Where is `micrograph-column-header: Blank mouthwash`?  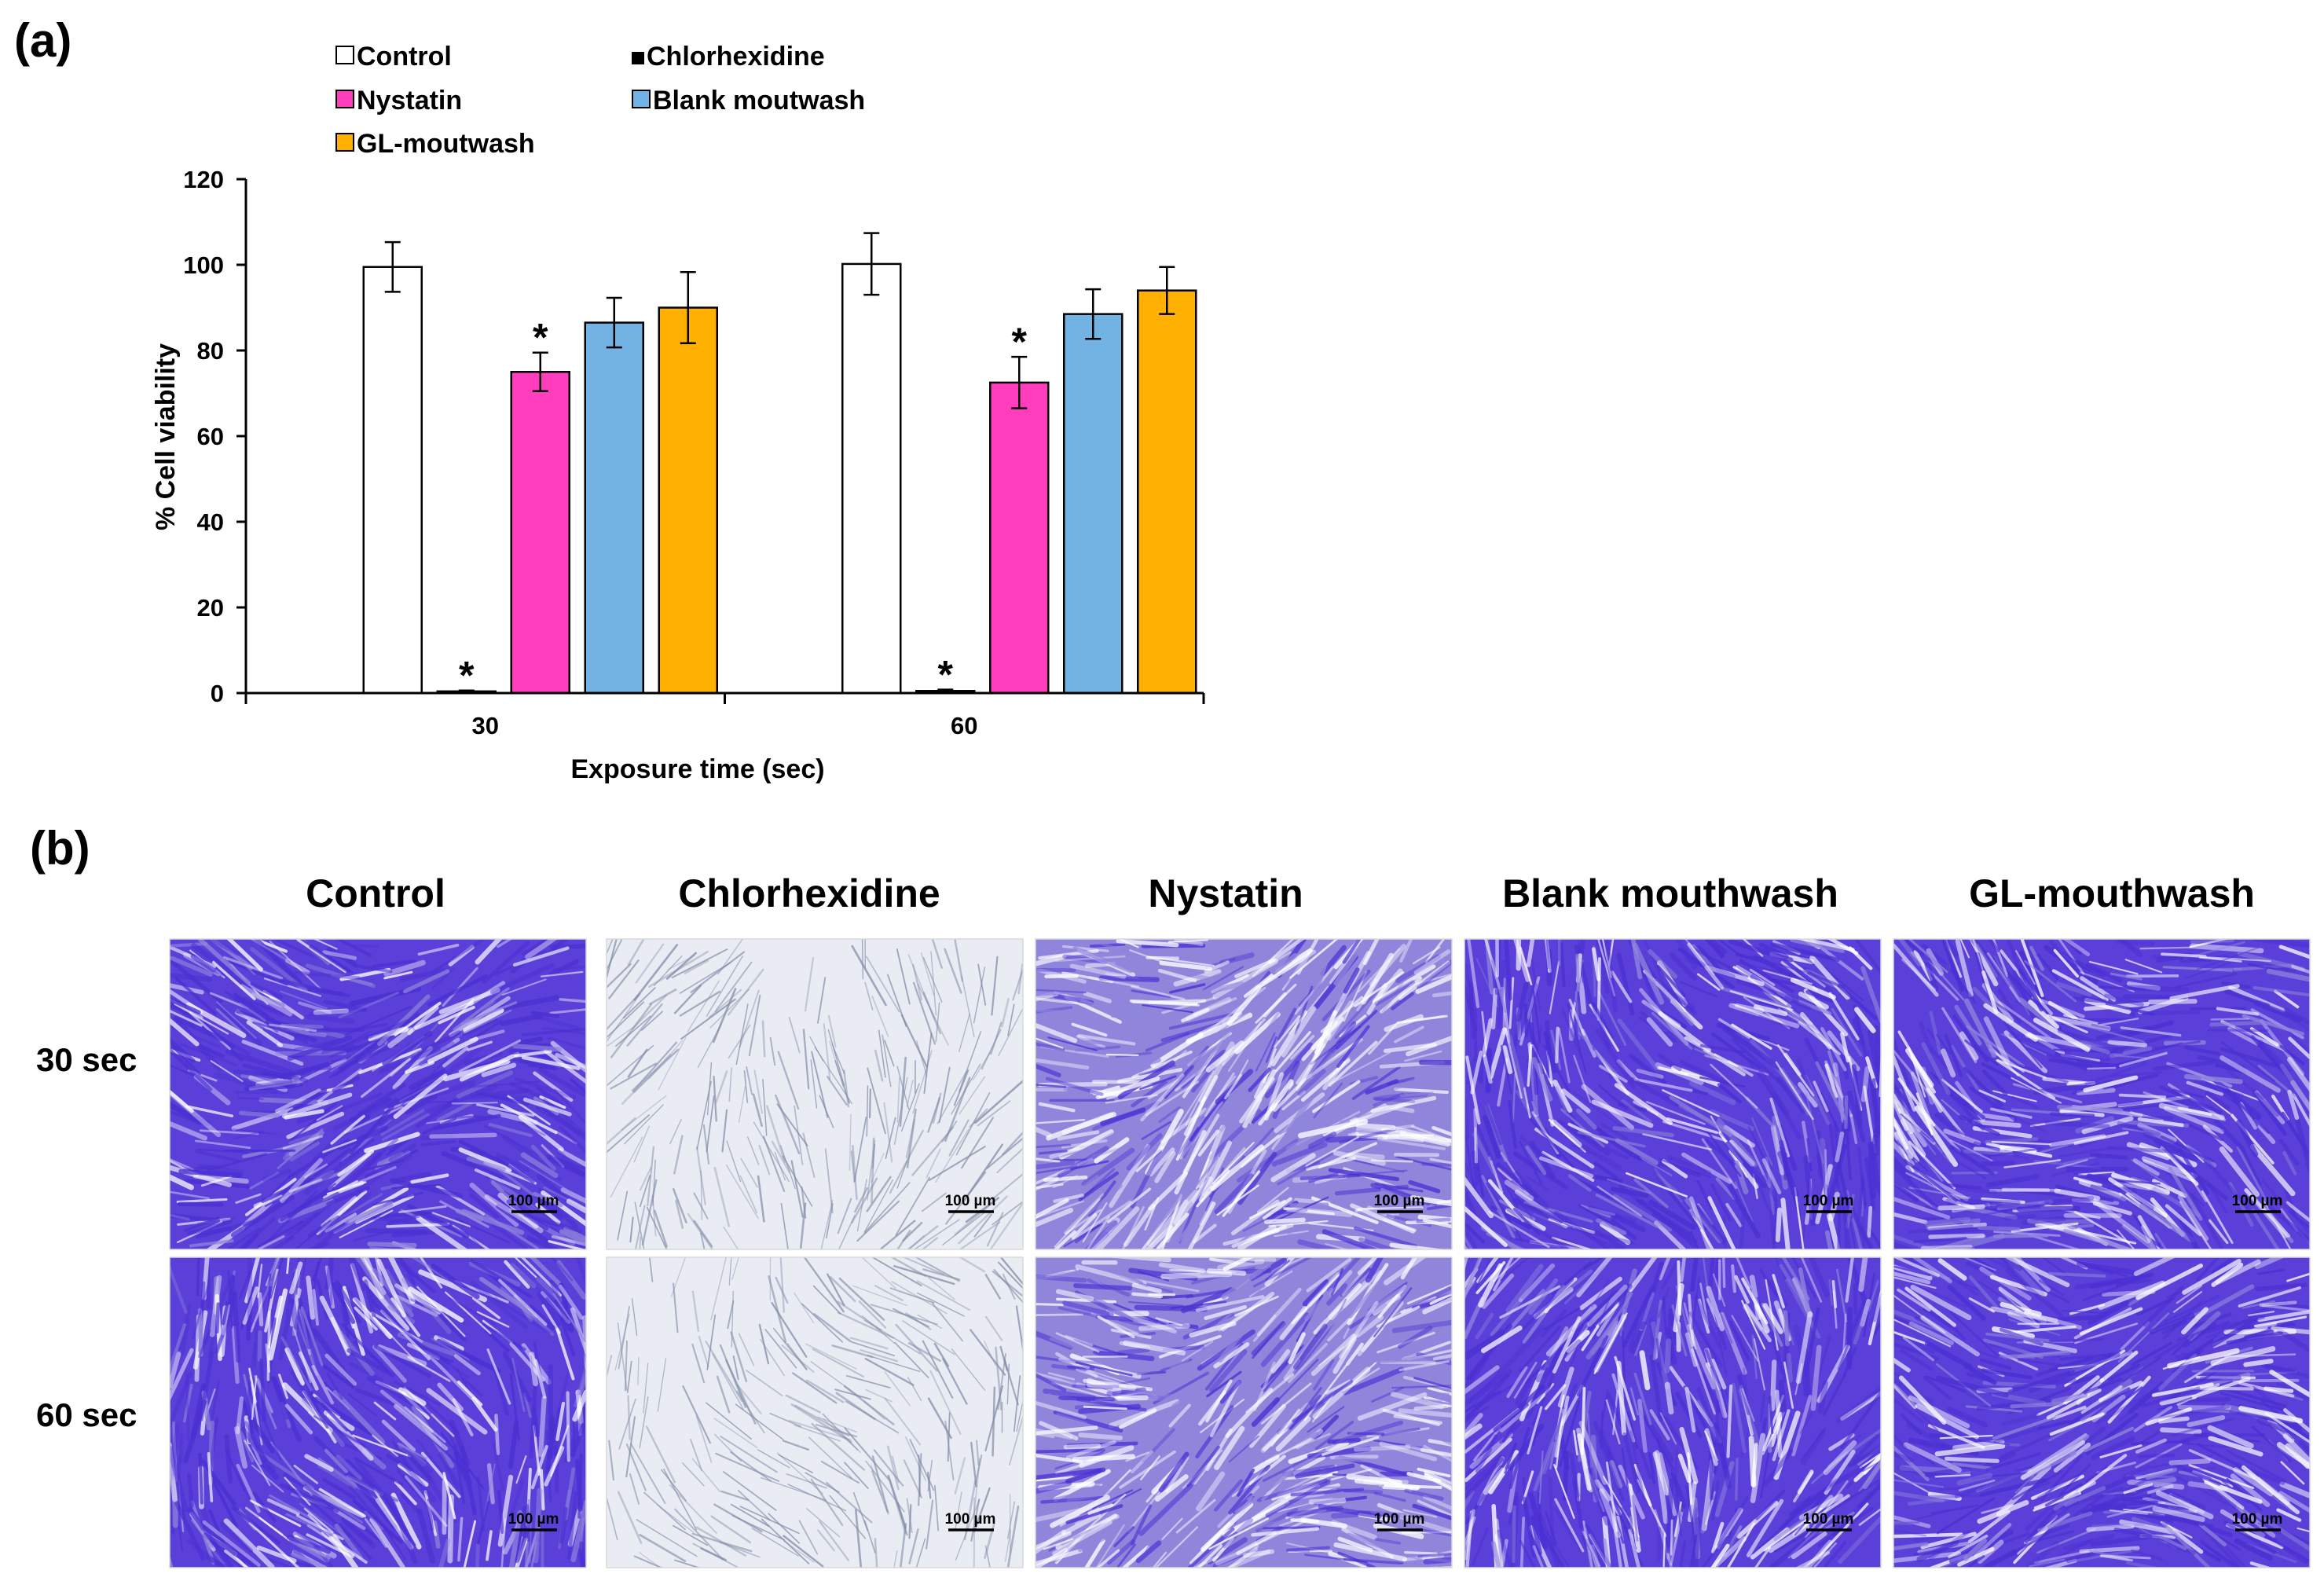
micrograph-column-header: Blank mouthwash is located at coordinates (1670, 893).